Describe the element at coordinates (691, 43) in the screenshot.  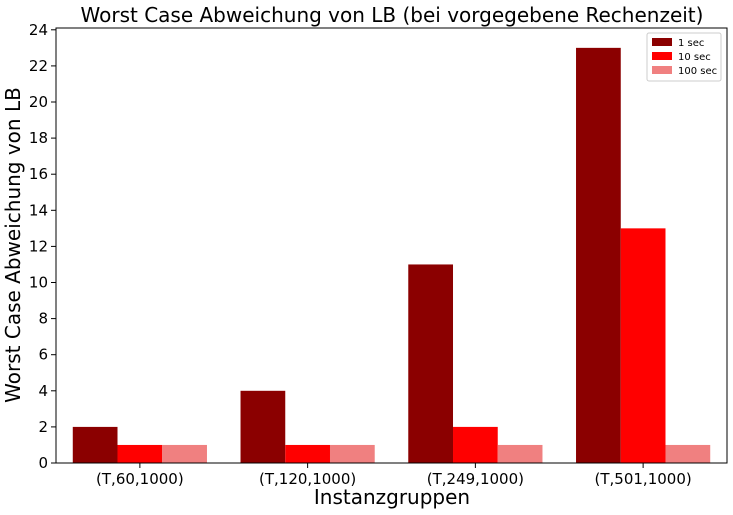
I see `legend-label: 1 sec` at that location.